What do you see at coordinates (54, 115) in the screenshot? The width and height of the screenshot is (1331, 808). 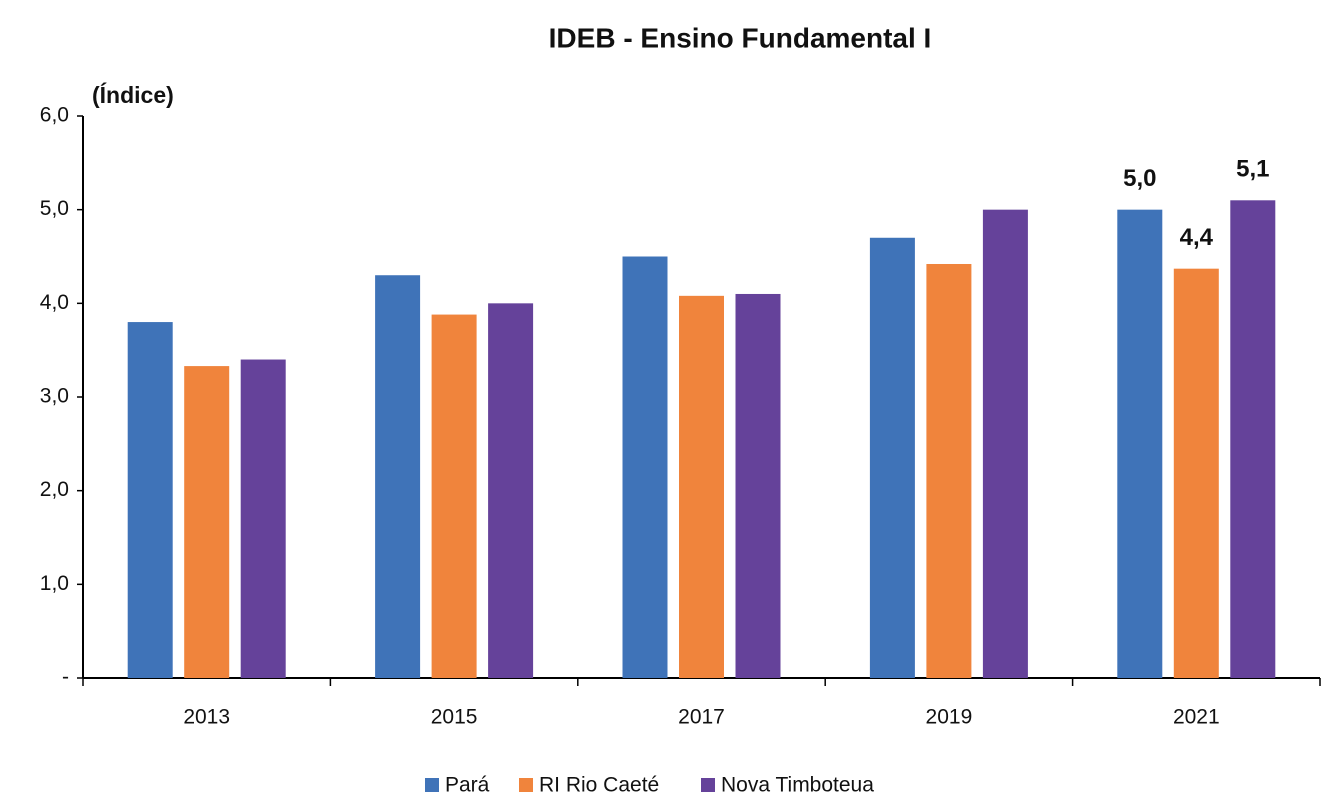 I see `y-tick-label: 6,0` at bounding box center [54, 115].